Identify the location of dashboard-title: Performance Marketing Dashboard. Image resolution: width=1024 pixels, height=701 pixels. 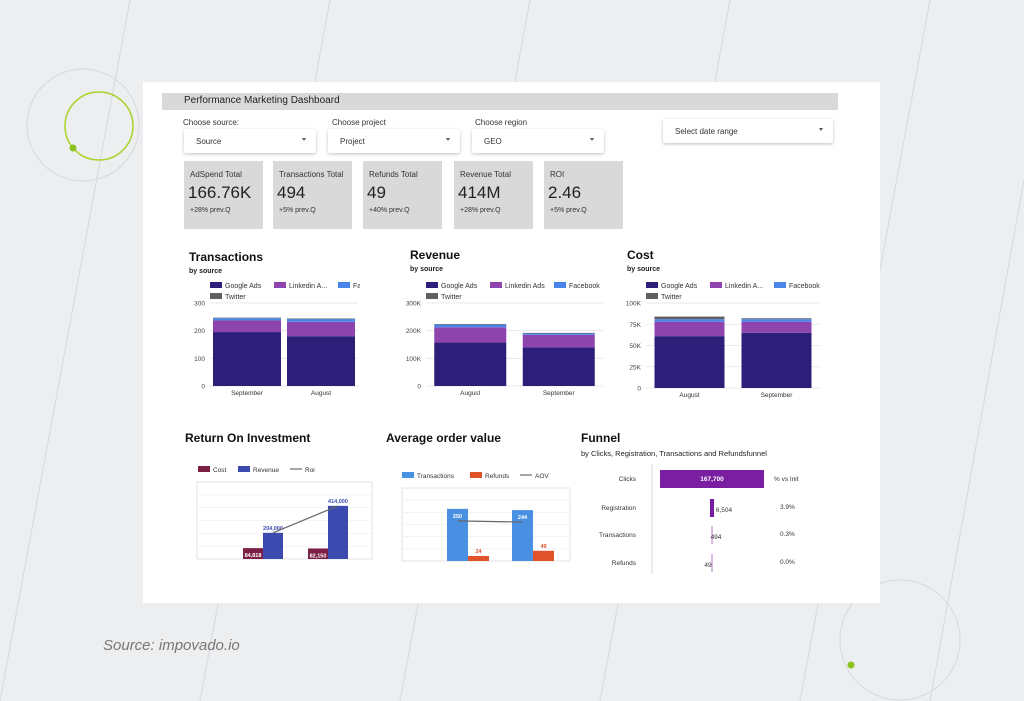
(262, 100).